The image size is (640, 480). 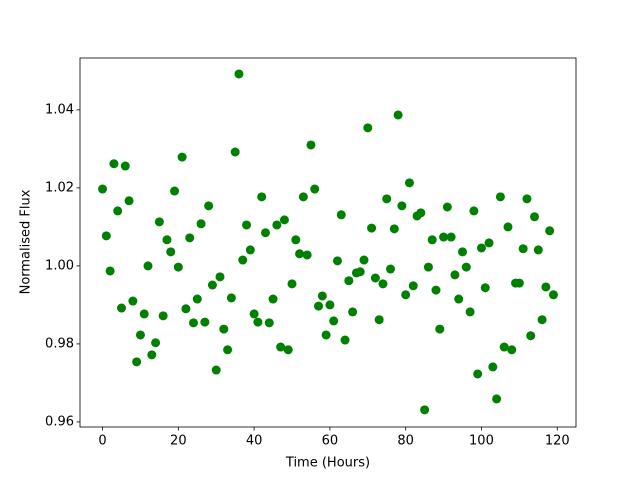 I want to click on y-tick-label: 1.02, so click(x=59, y=187).